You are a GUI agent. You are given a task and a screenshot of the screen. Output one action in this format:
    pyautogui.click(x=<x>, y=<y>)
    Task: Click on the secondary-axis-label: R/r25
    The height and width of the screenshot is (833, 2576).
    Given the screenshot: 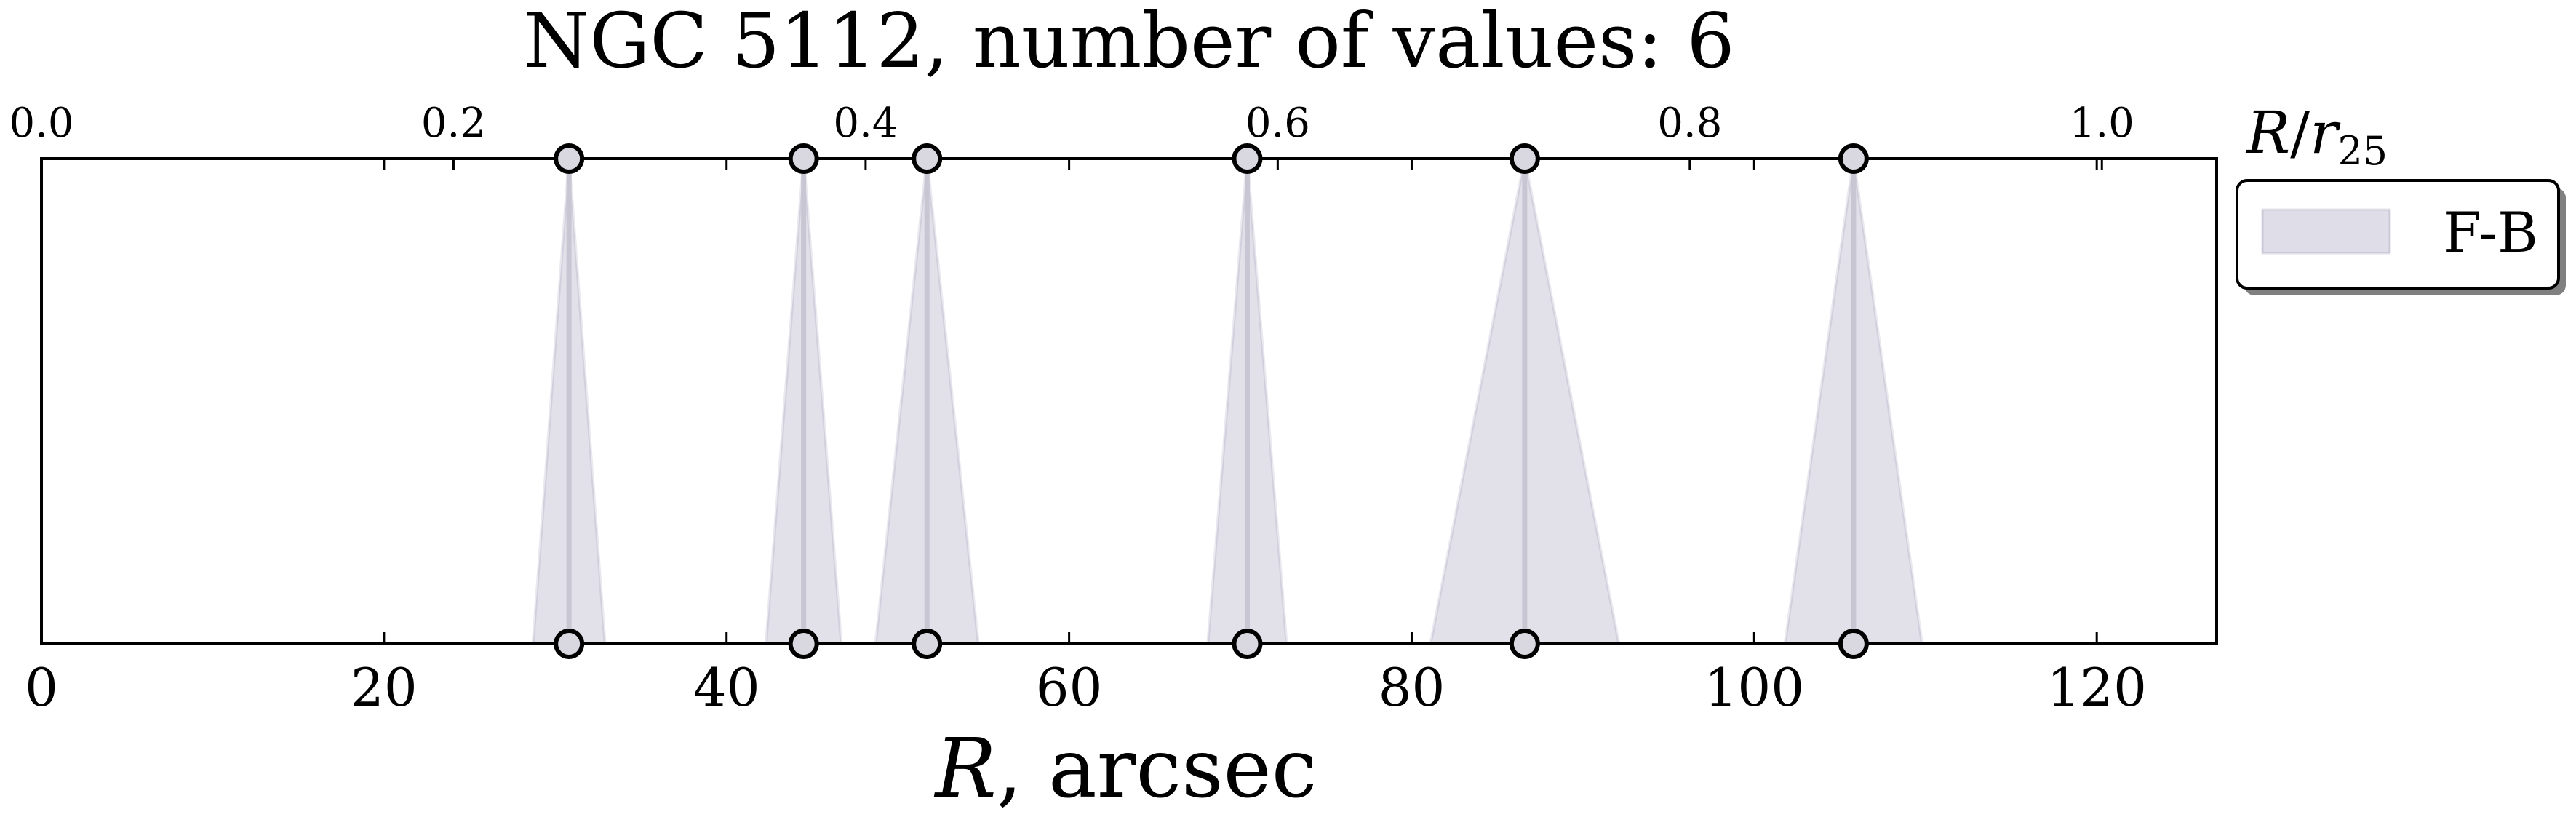 What is the action you would take?
    pyautogui.click(x=2316, y=136)
    